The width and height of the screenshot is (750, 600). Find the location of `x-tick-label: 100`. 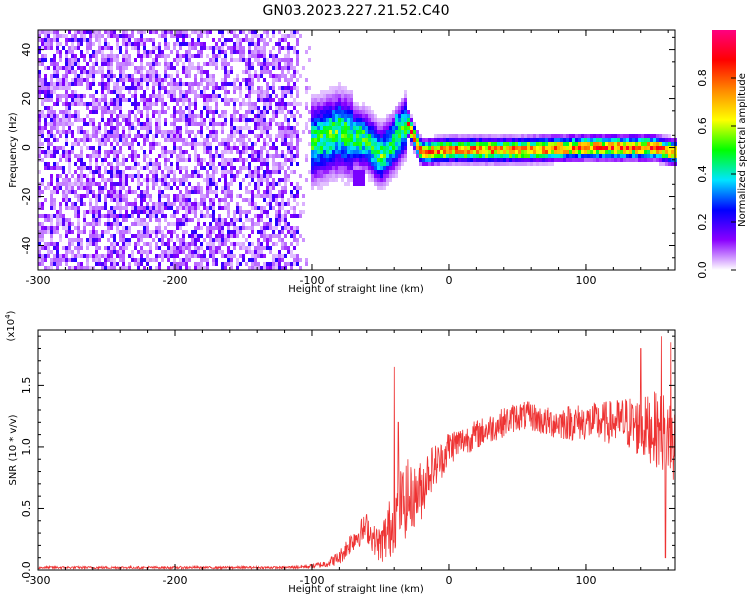

x-tick-label: 100 is located at coordinates (585, 280).